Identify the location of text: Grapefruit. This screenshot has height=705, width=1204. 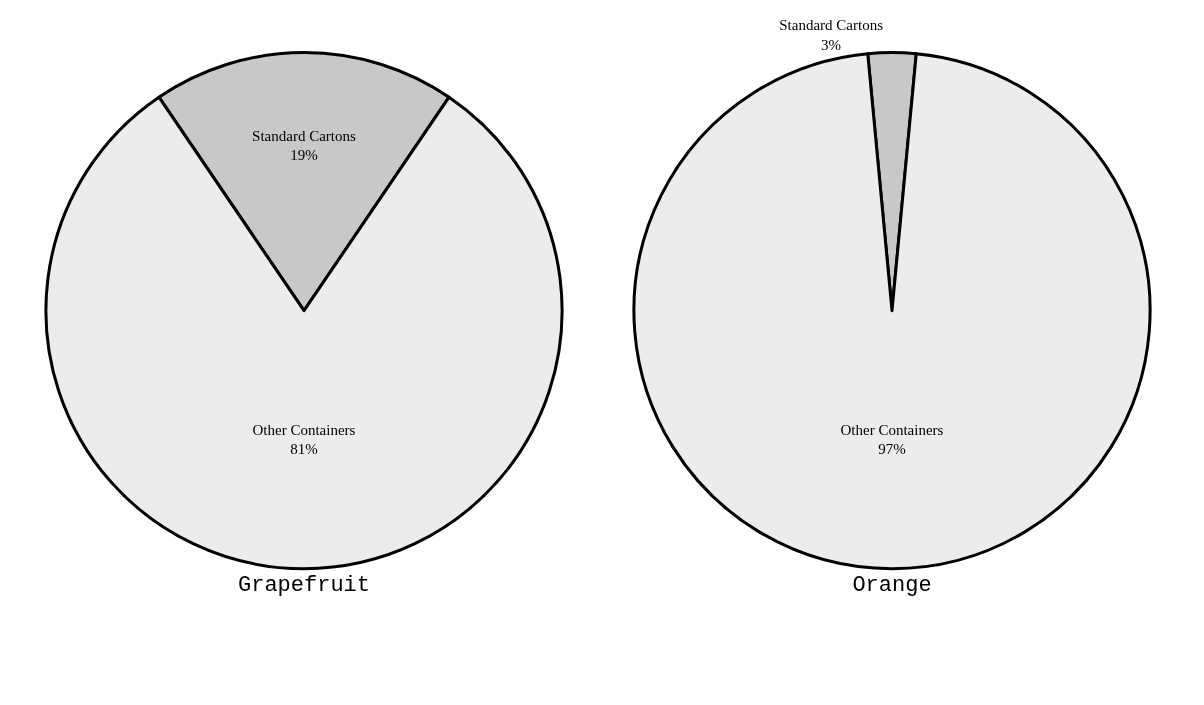
(304, 585).